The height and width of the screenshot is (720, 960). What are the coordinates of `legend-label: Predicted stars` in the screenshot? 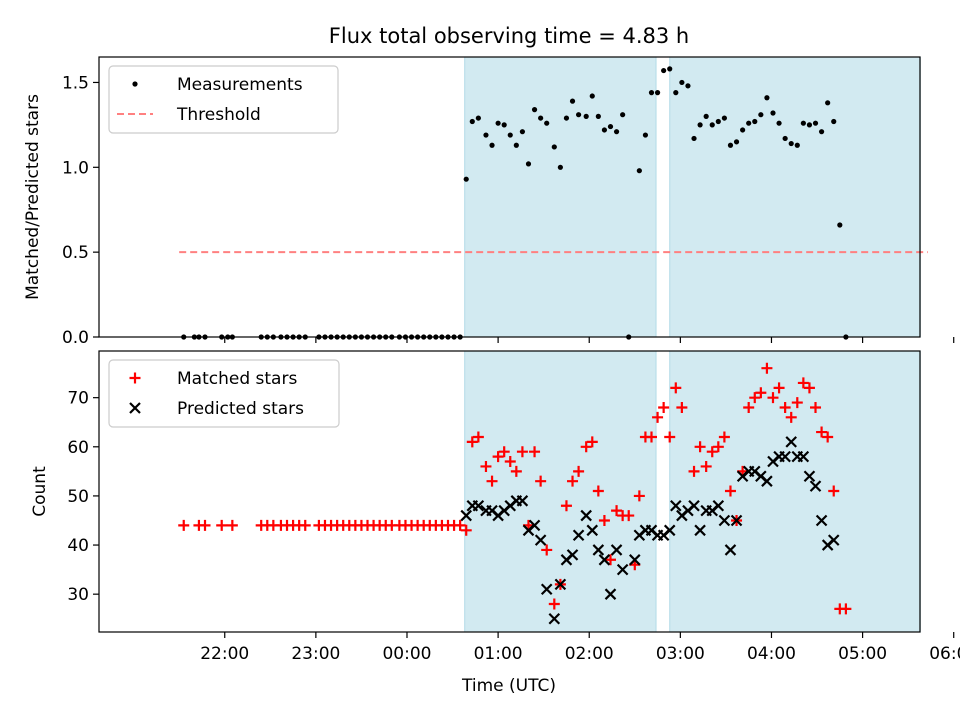 It's located at (240, 409).